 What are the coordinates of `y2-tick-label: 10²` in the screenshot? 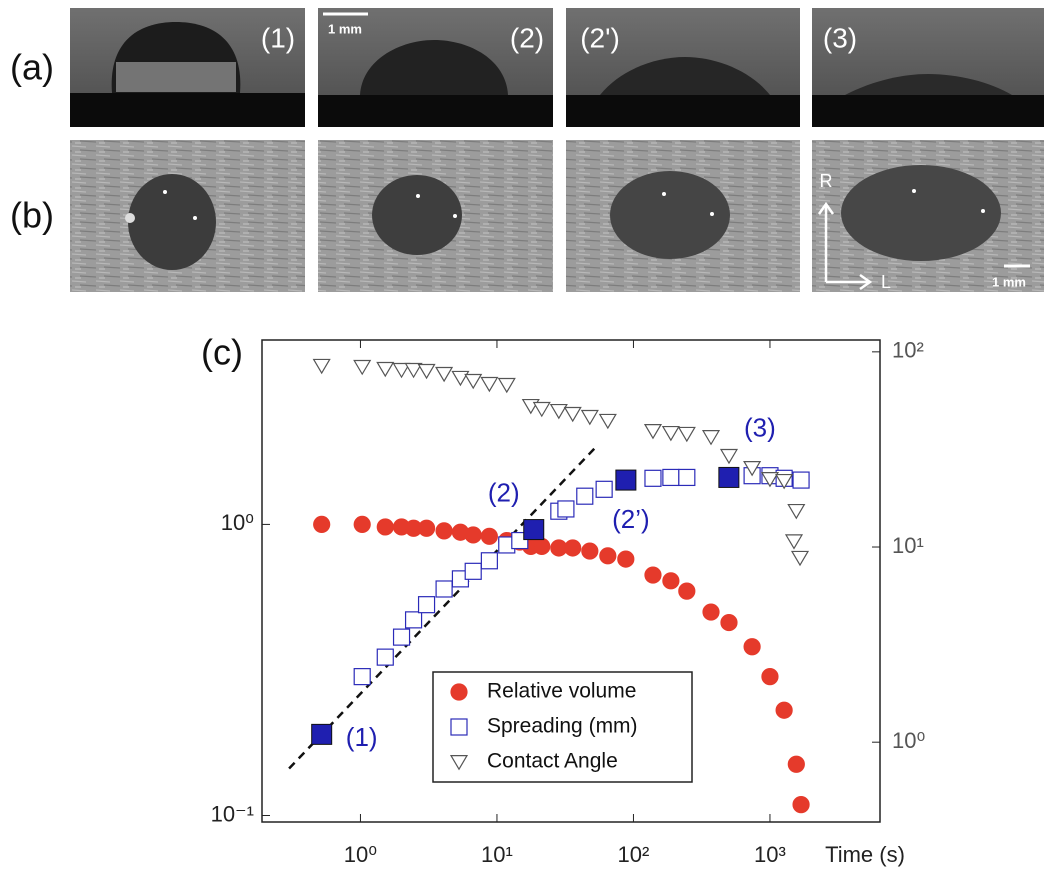 It's located at (908, 350).